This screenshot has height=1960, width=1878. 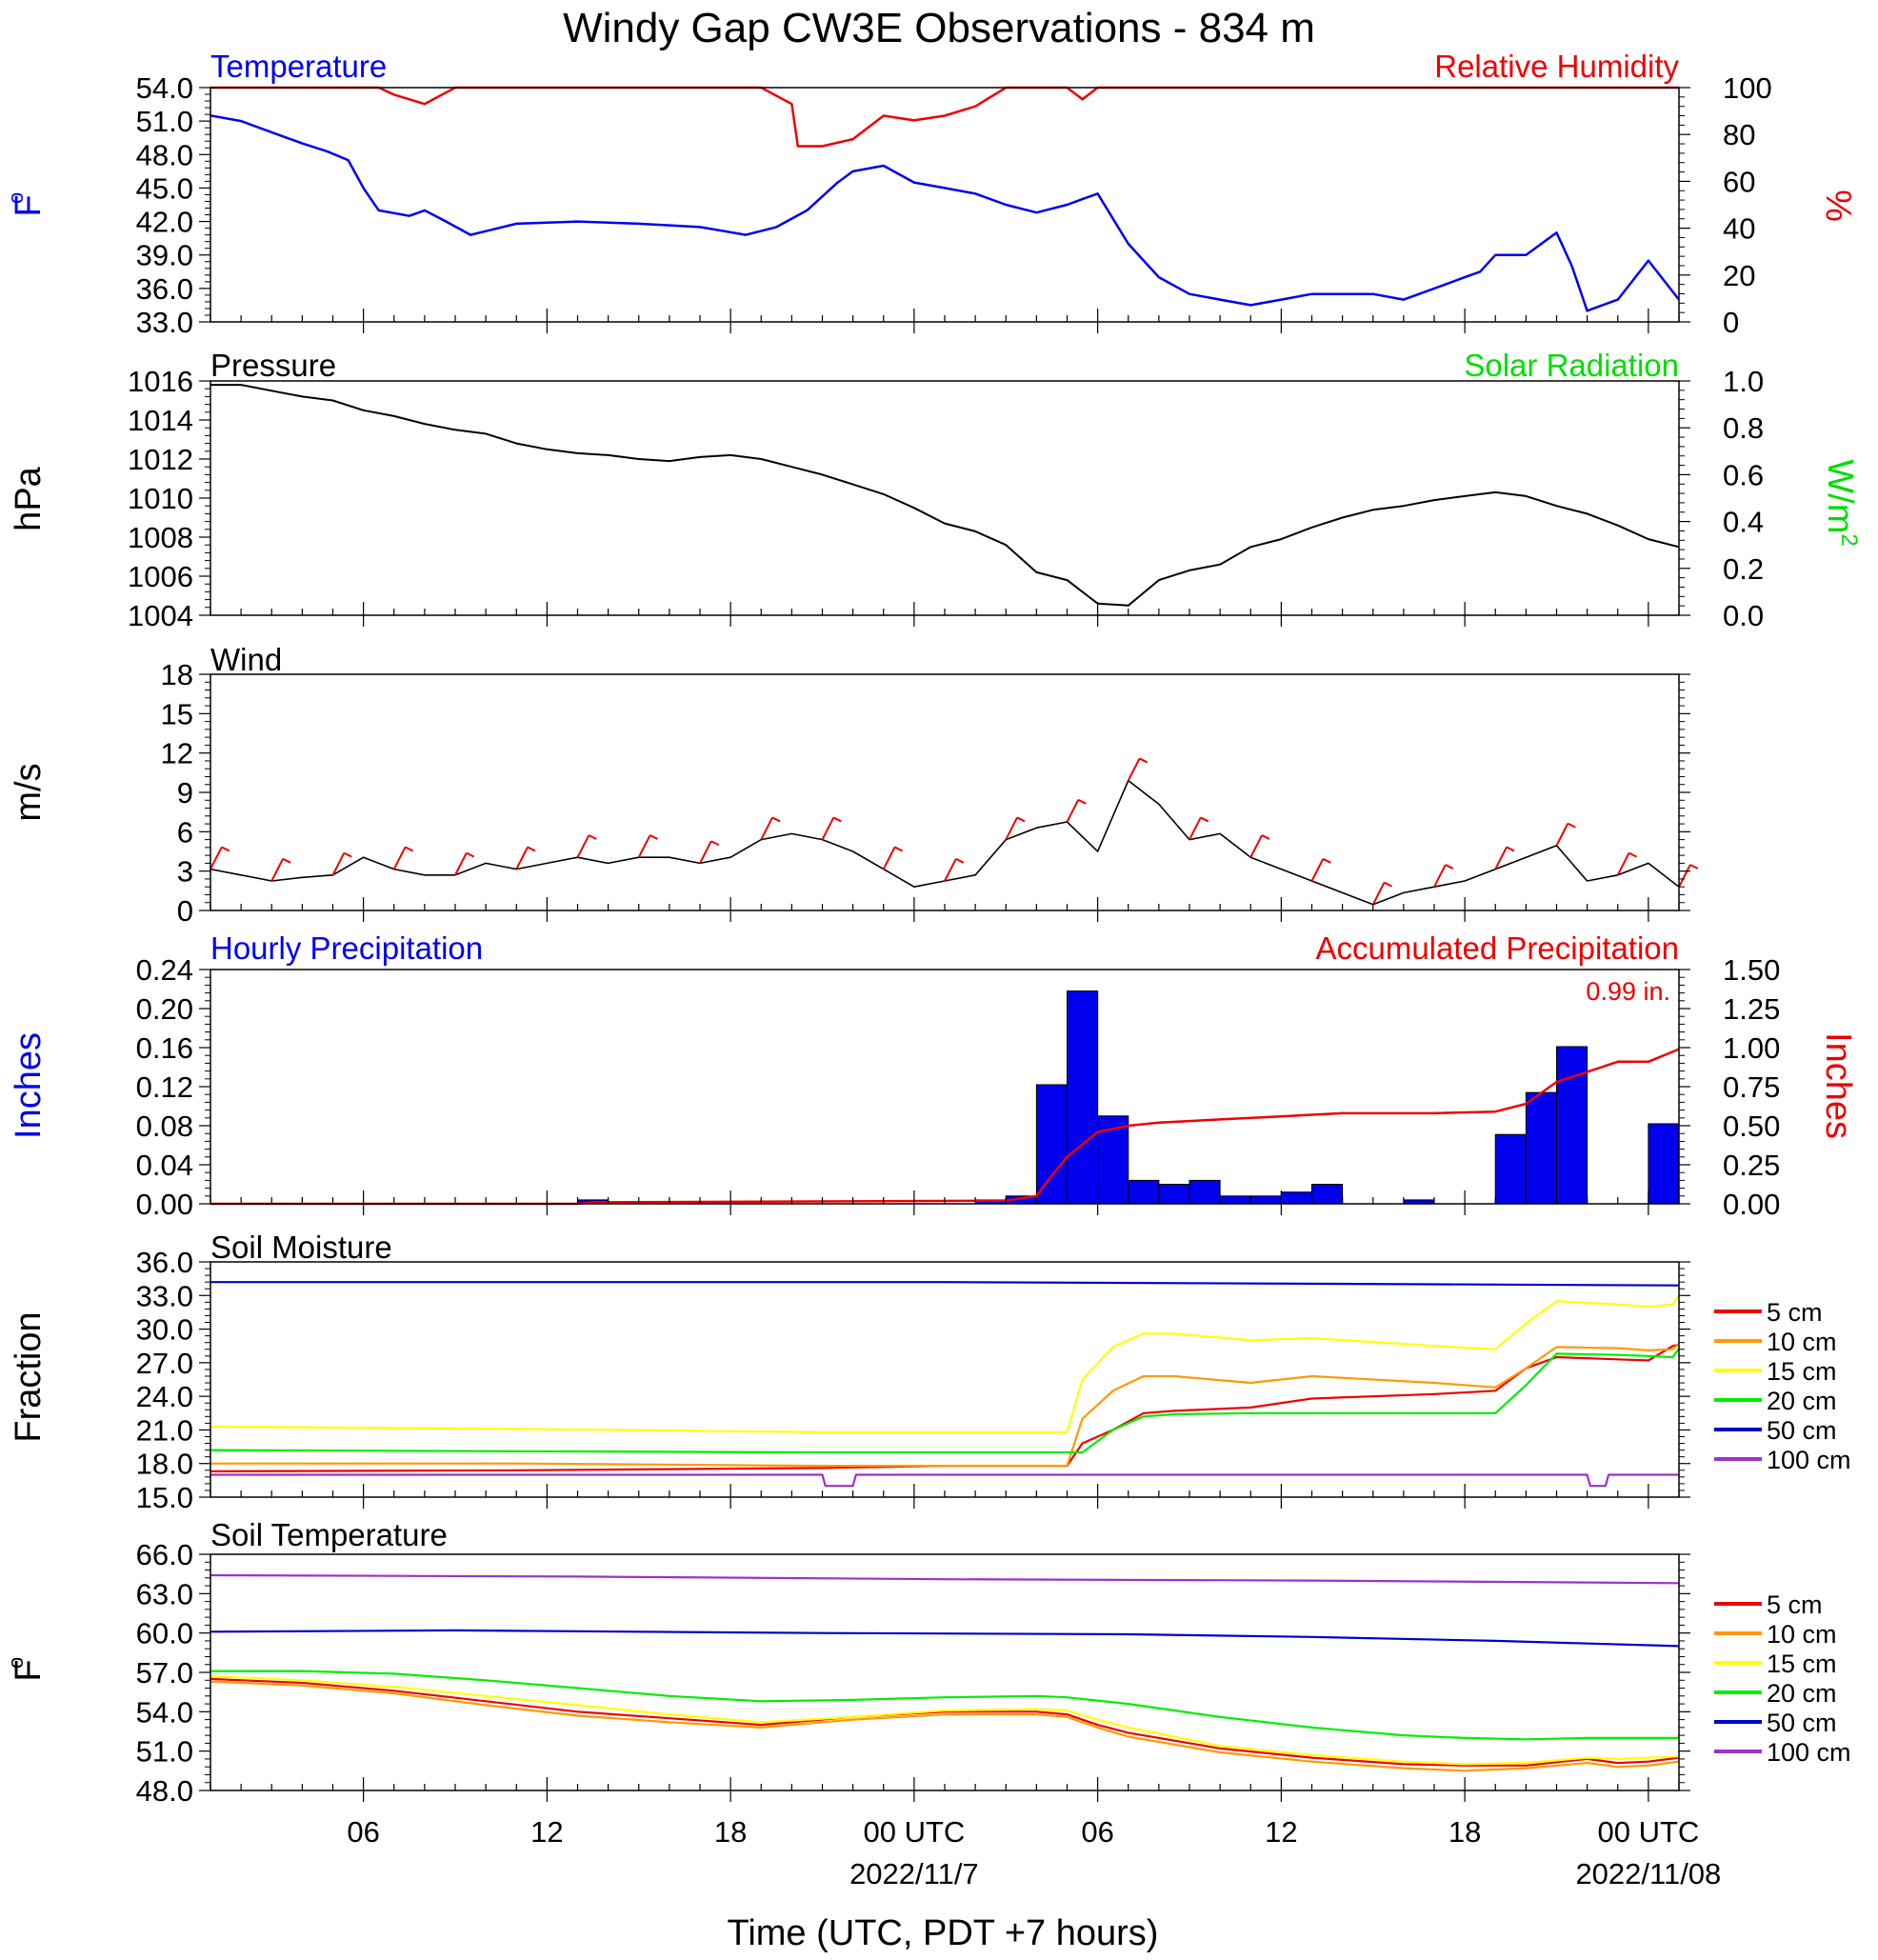 What do you see at coordinates (1747, 88) in the screenshot?
I see `y2-tick-label: 100` at bounding box center [1747, 88].